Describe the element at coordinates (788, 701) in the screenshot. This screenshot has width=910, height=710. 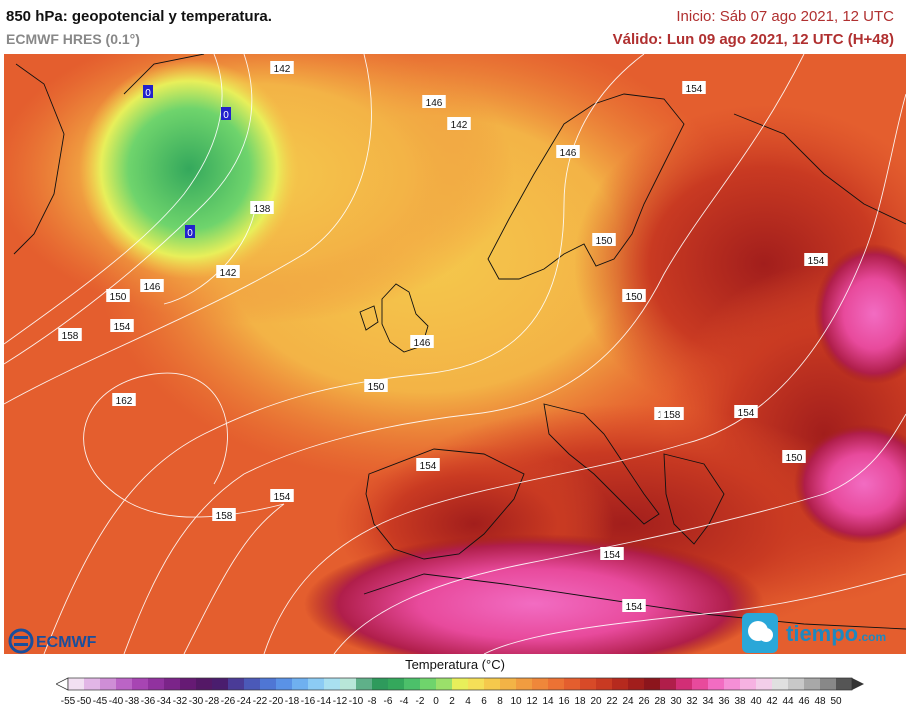
I see `scale-tick-label: 44` at that location.